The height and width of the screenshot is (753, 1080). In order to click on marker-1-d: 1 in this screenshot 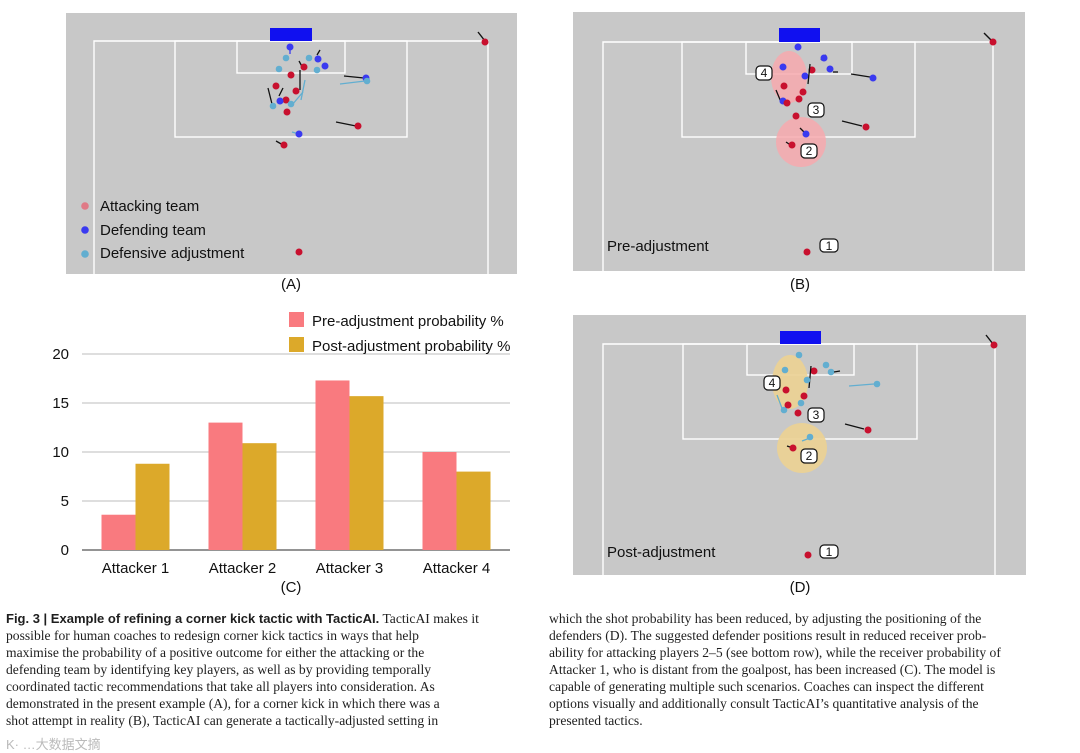, I will do `click(829, 552)`.